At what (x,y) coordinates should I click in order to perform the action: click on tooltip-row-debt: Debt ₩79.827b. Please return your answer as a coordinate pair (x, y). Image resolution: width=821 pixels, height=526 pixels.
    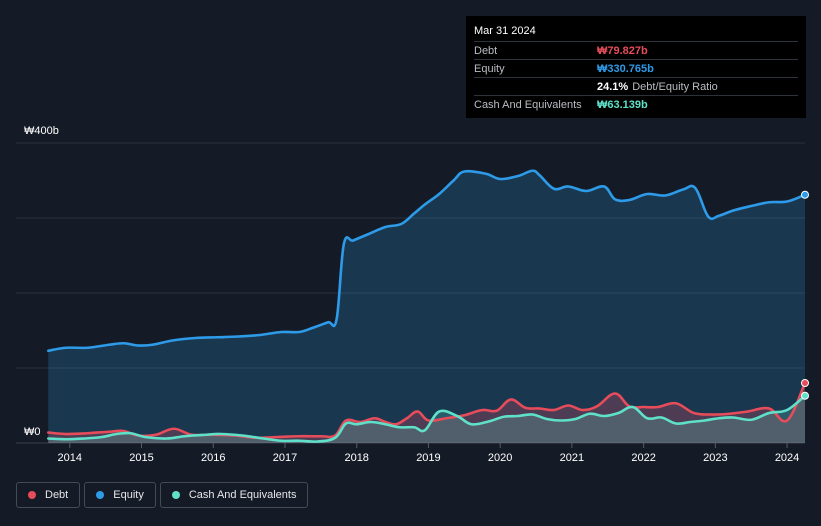
    Looking at the image, I should click on (636, 50).